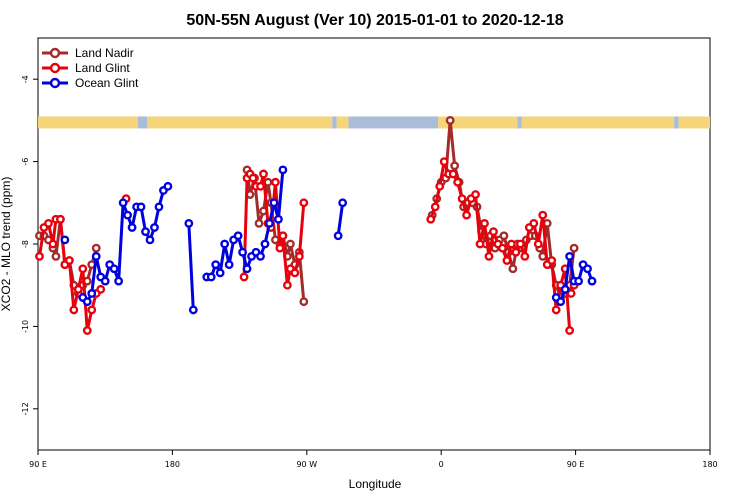 Image resolution: width=750 pixels, height=500 pixels. What do you see at coordinates (375, 484) in the screenshot?
I see `x-axis-label: Longitude` at bounding box center [375, 484].